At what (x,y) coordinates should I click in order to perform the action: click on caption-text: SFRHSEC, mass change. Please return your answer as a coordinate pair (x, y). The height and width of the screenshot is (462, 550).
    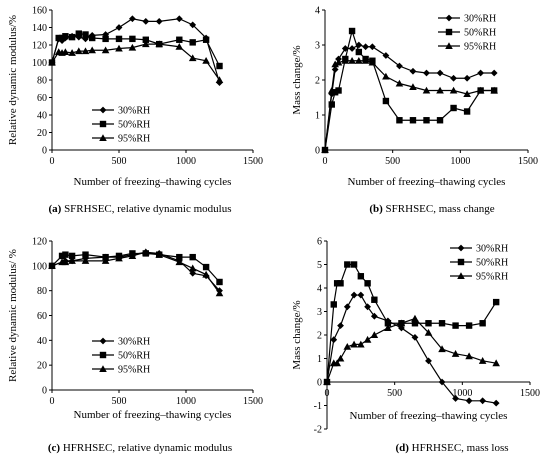
    Looking at the image, I should click on (439, 209).